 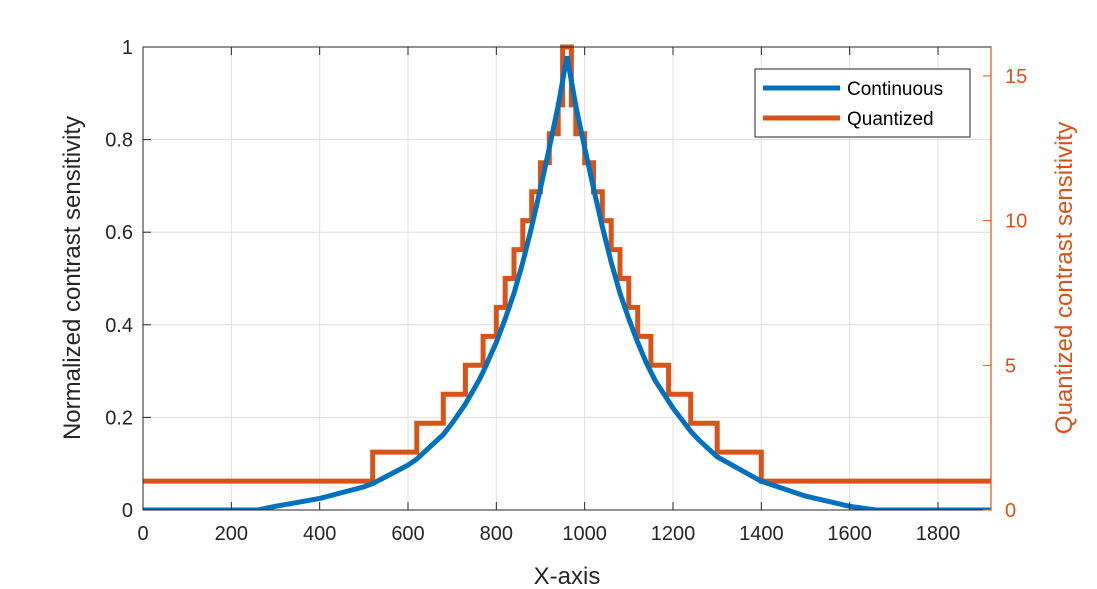 What do you see at coordinates (849, 534) in the screenshot?
I see `x-tick-label: 1600` at bounding box center [849, 534].